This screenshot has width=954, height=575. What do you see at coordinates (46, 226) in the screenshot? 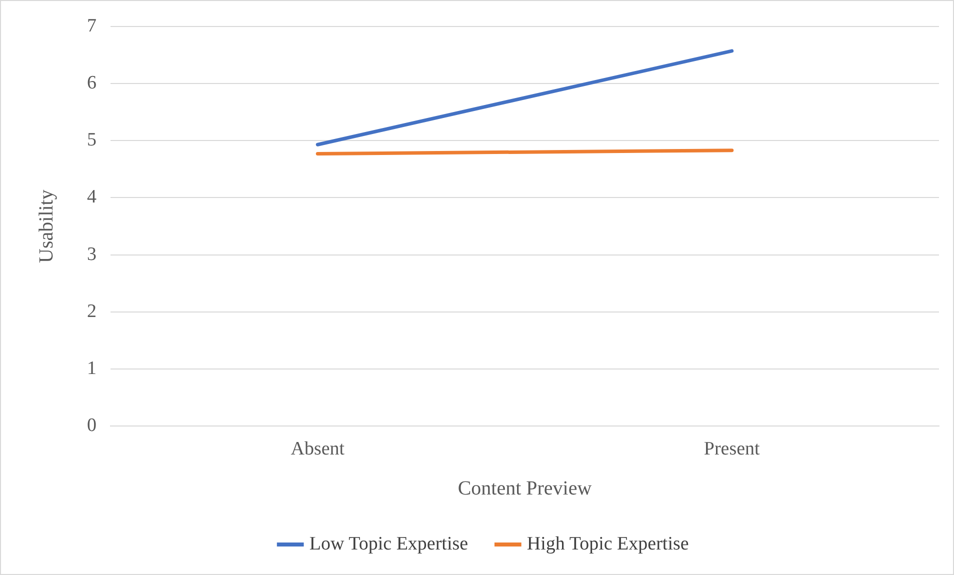
I see `y-axis-title: Usability` at bounding box center [46, 226].